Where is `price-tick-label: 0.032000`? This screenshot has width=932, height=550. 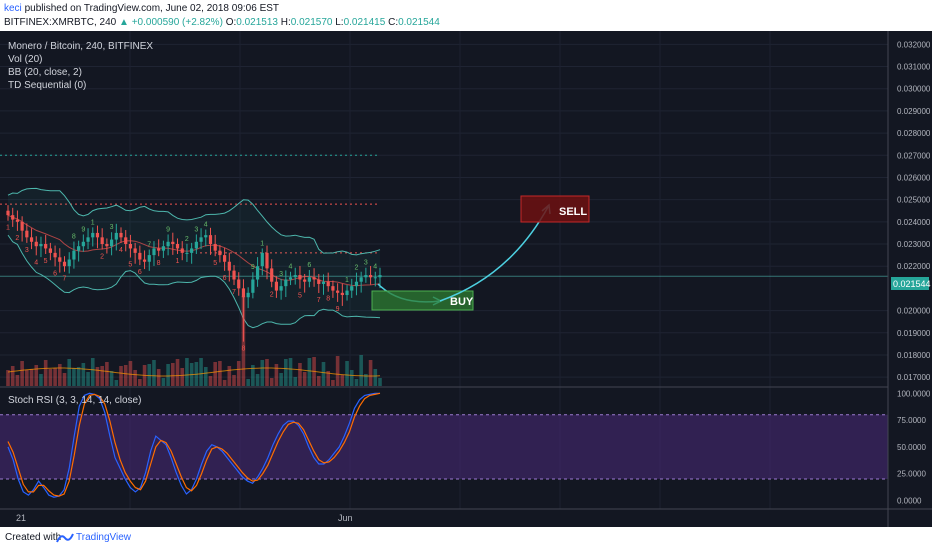
price-tick-label: 0.032000 is located at coordinates (914, 44).